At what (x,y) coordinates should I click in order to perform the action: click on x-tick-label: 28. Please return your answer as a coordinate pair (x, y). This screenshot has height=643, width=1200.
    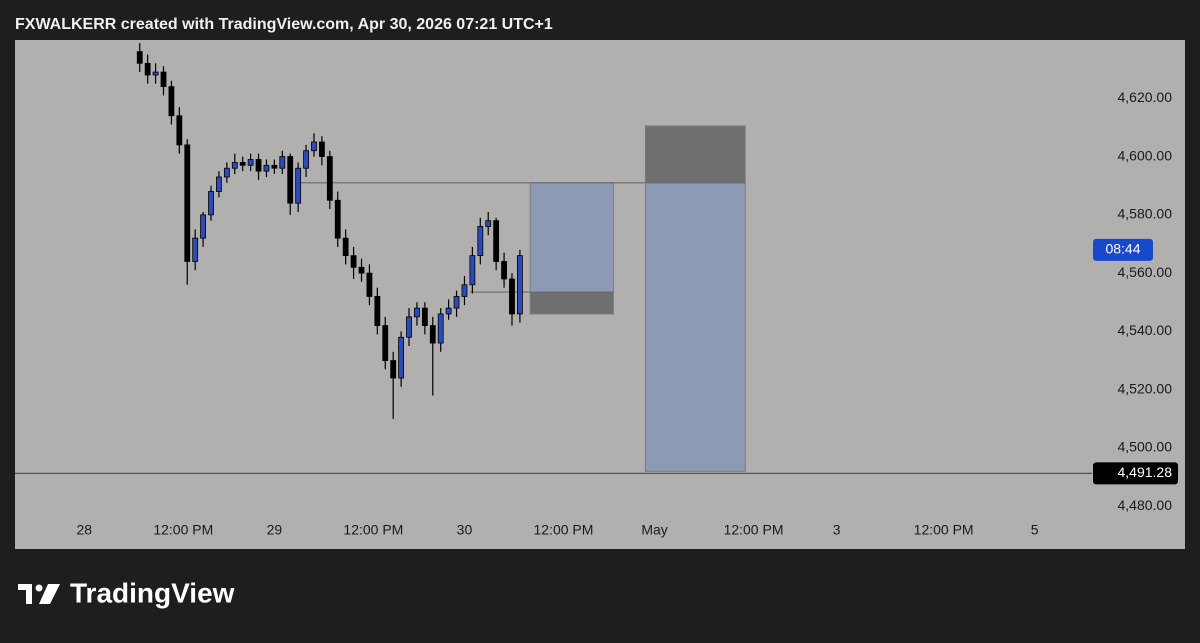
    Looking at the image, I should click on (85, 530).